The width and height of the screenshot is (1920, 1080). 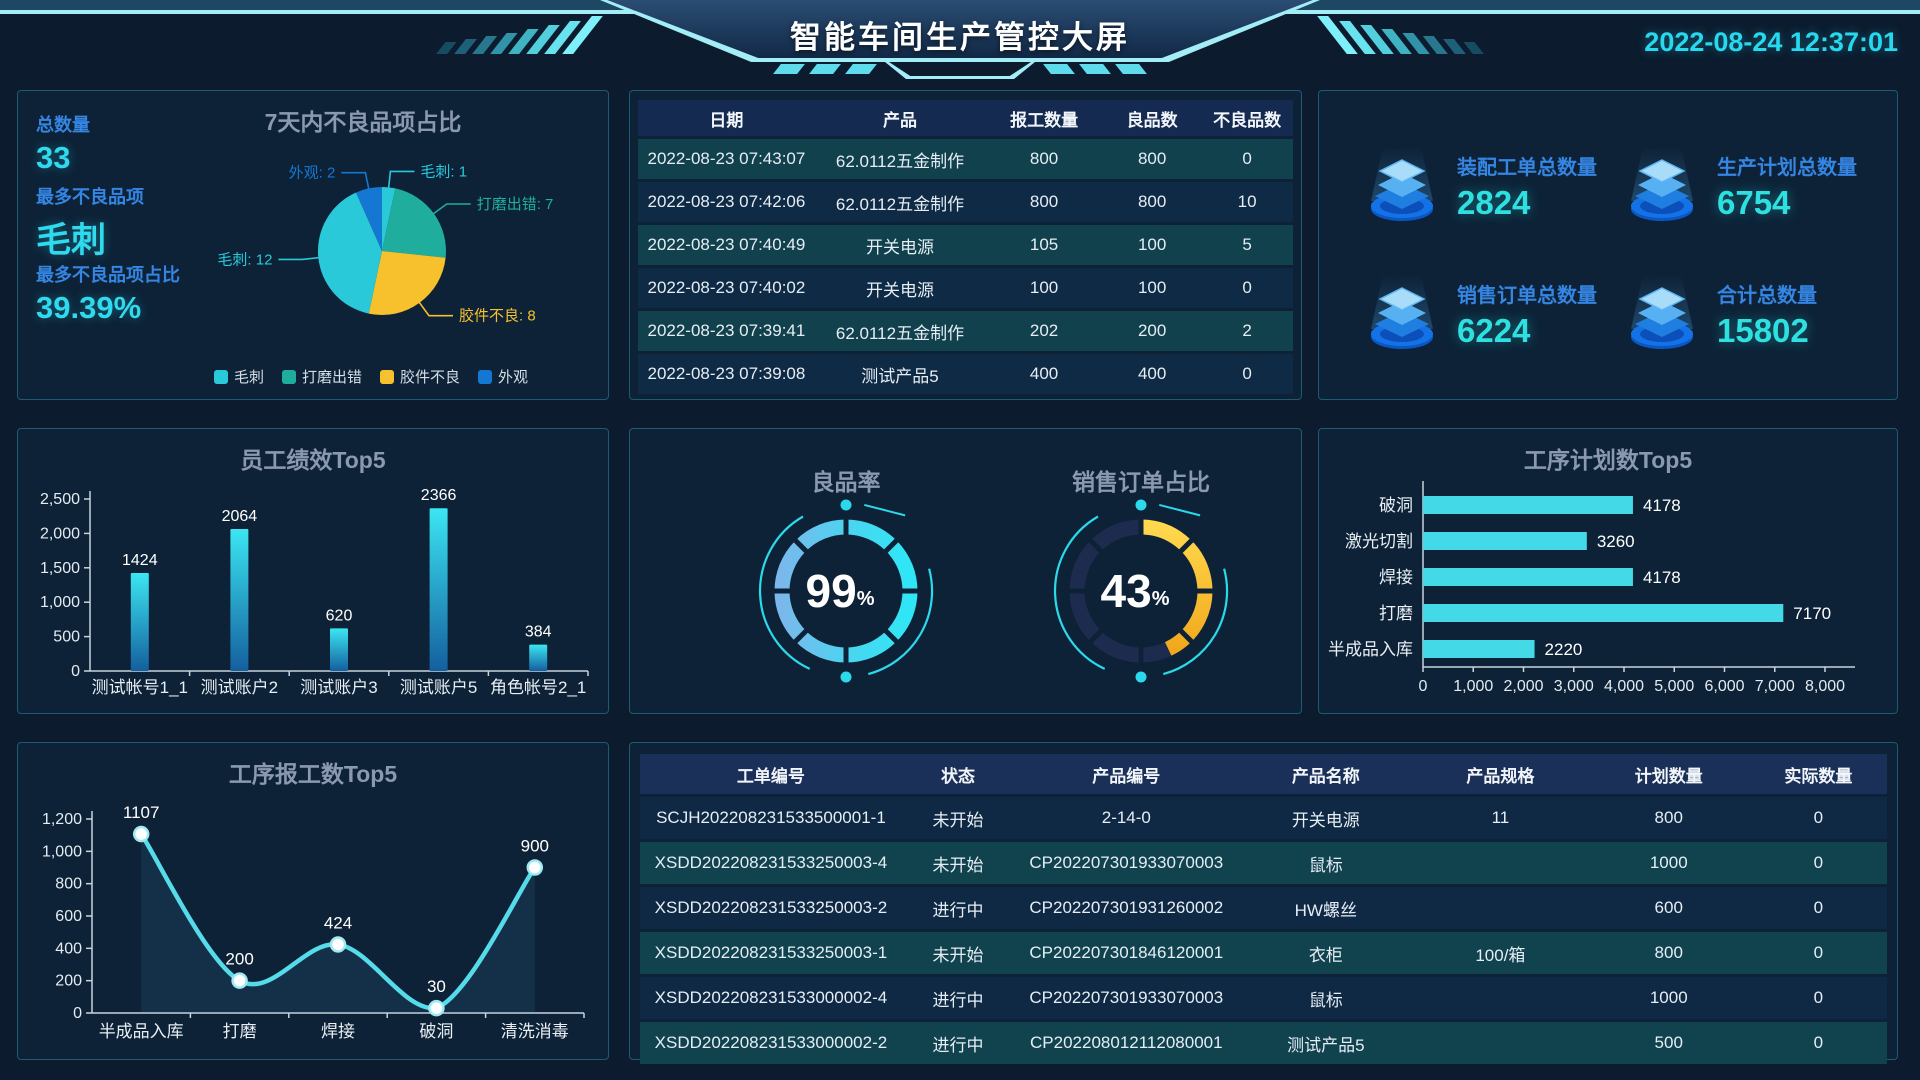 What do you see at coordinates (771, 863) in the screenshot?
I see `table-cell: XSDD202208231533250003-4` at bounding box center [771, 863].